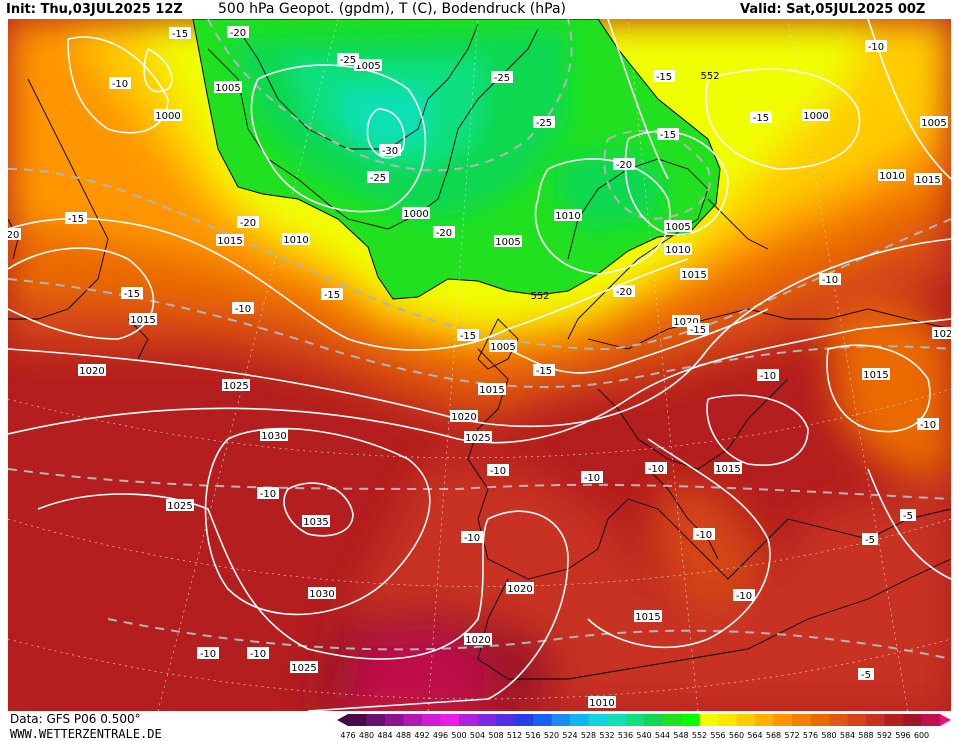  Describe the element at coordinates (366, 735) in the screenshot. I see `scale-tick-label: 480` at that location.